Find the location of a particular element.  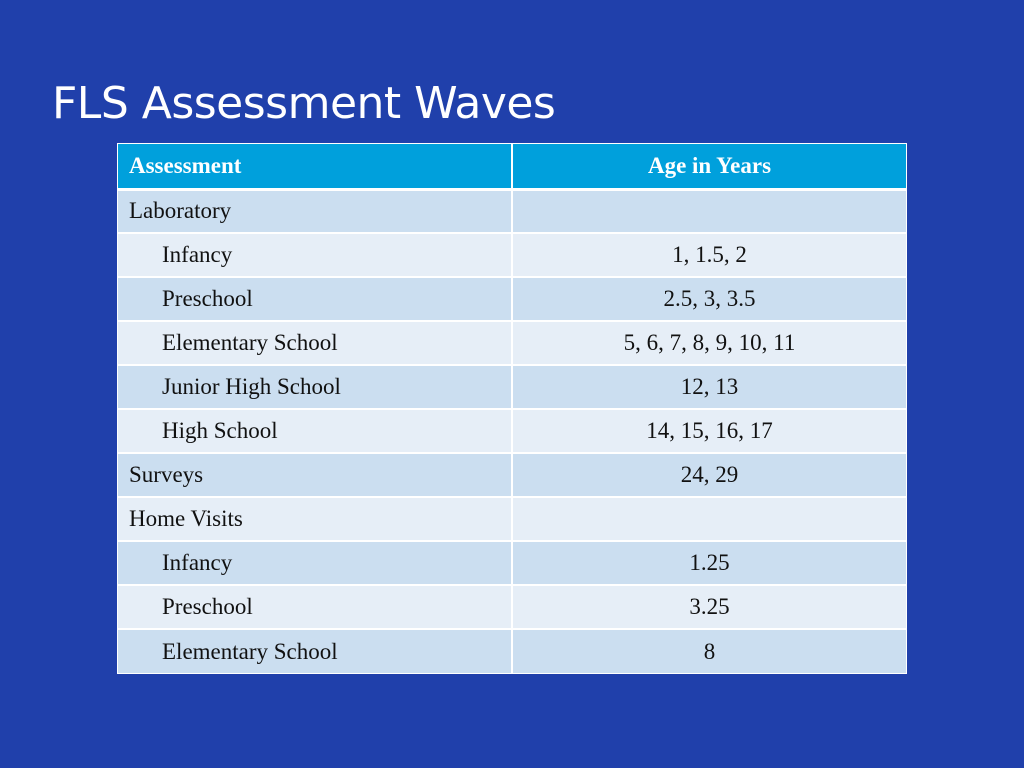

table-row: Elementary School 8 is located at coordinates (512, 651).